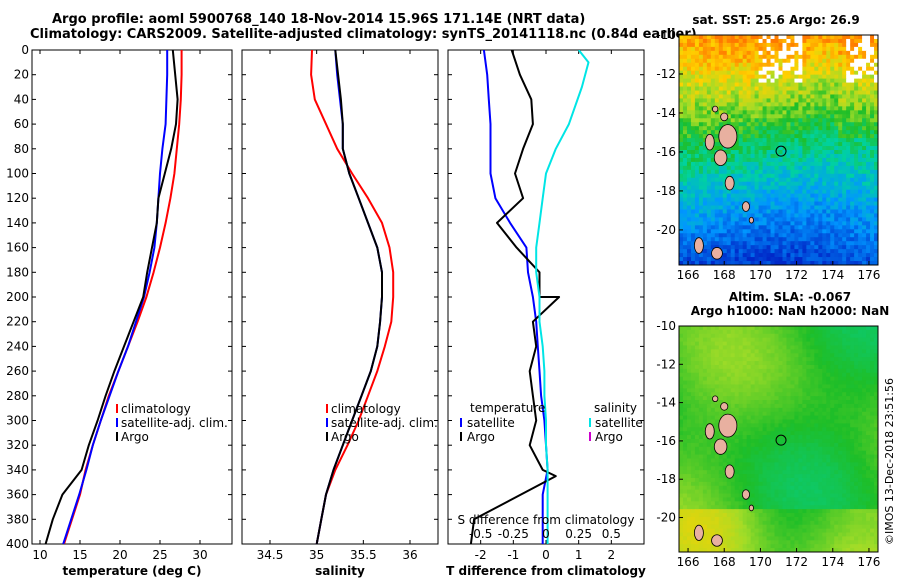 The image size is (900, 580). I want to click on temperature-profile-series, so click(113, 297).